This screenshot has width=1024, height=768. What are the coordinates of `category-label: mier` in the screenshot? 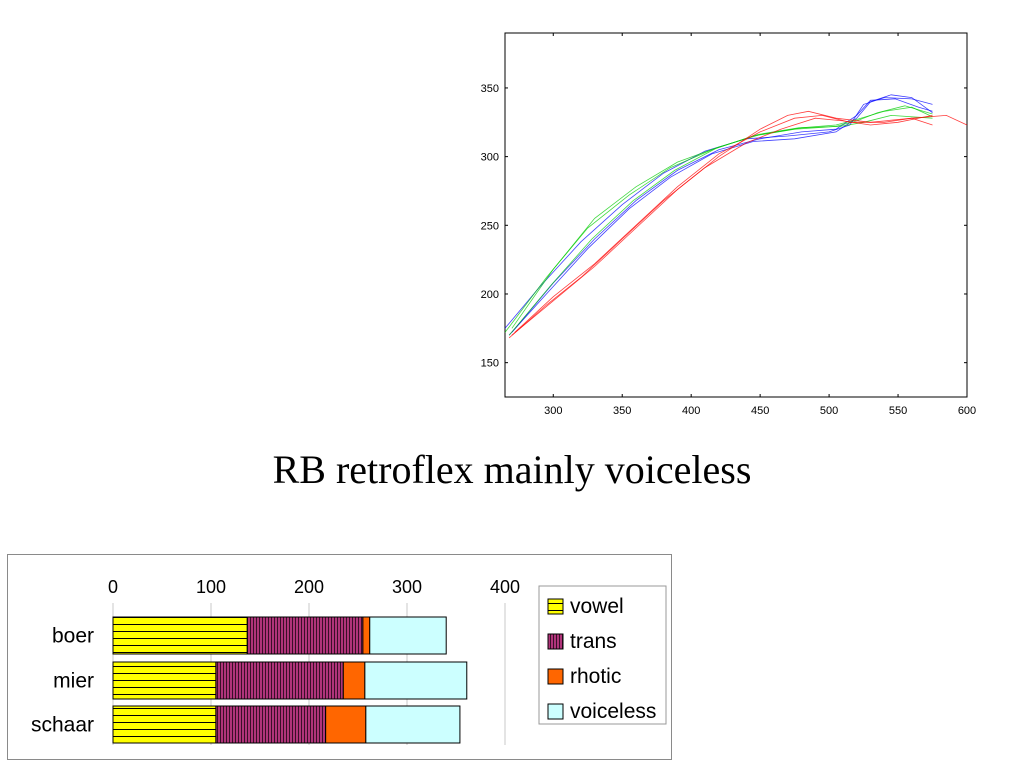 It's located at (73, 681).